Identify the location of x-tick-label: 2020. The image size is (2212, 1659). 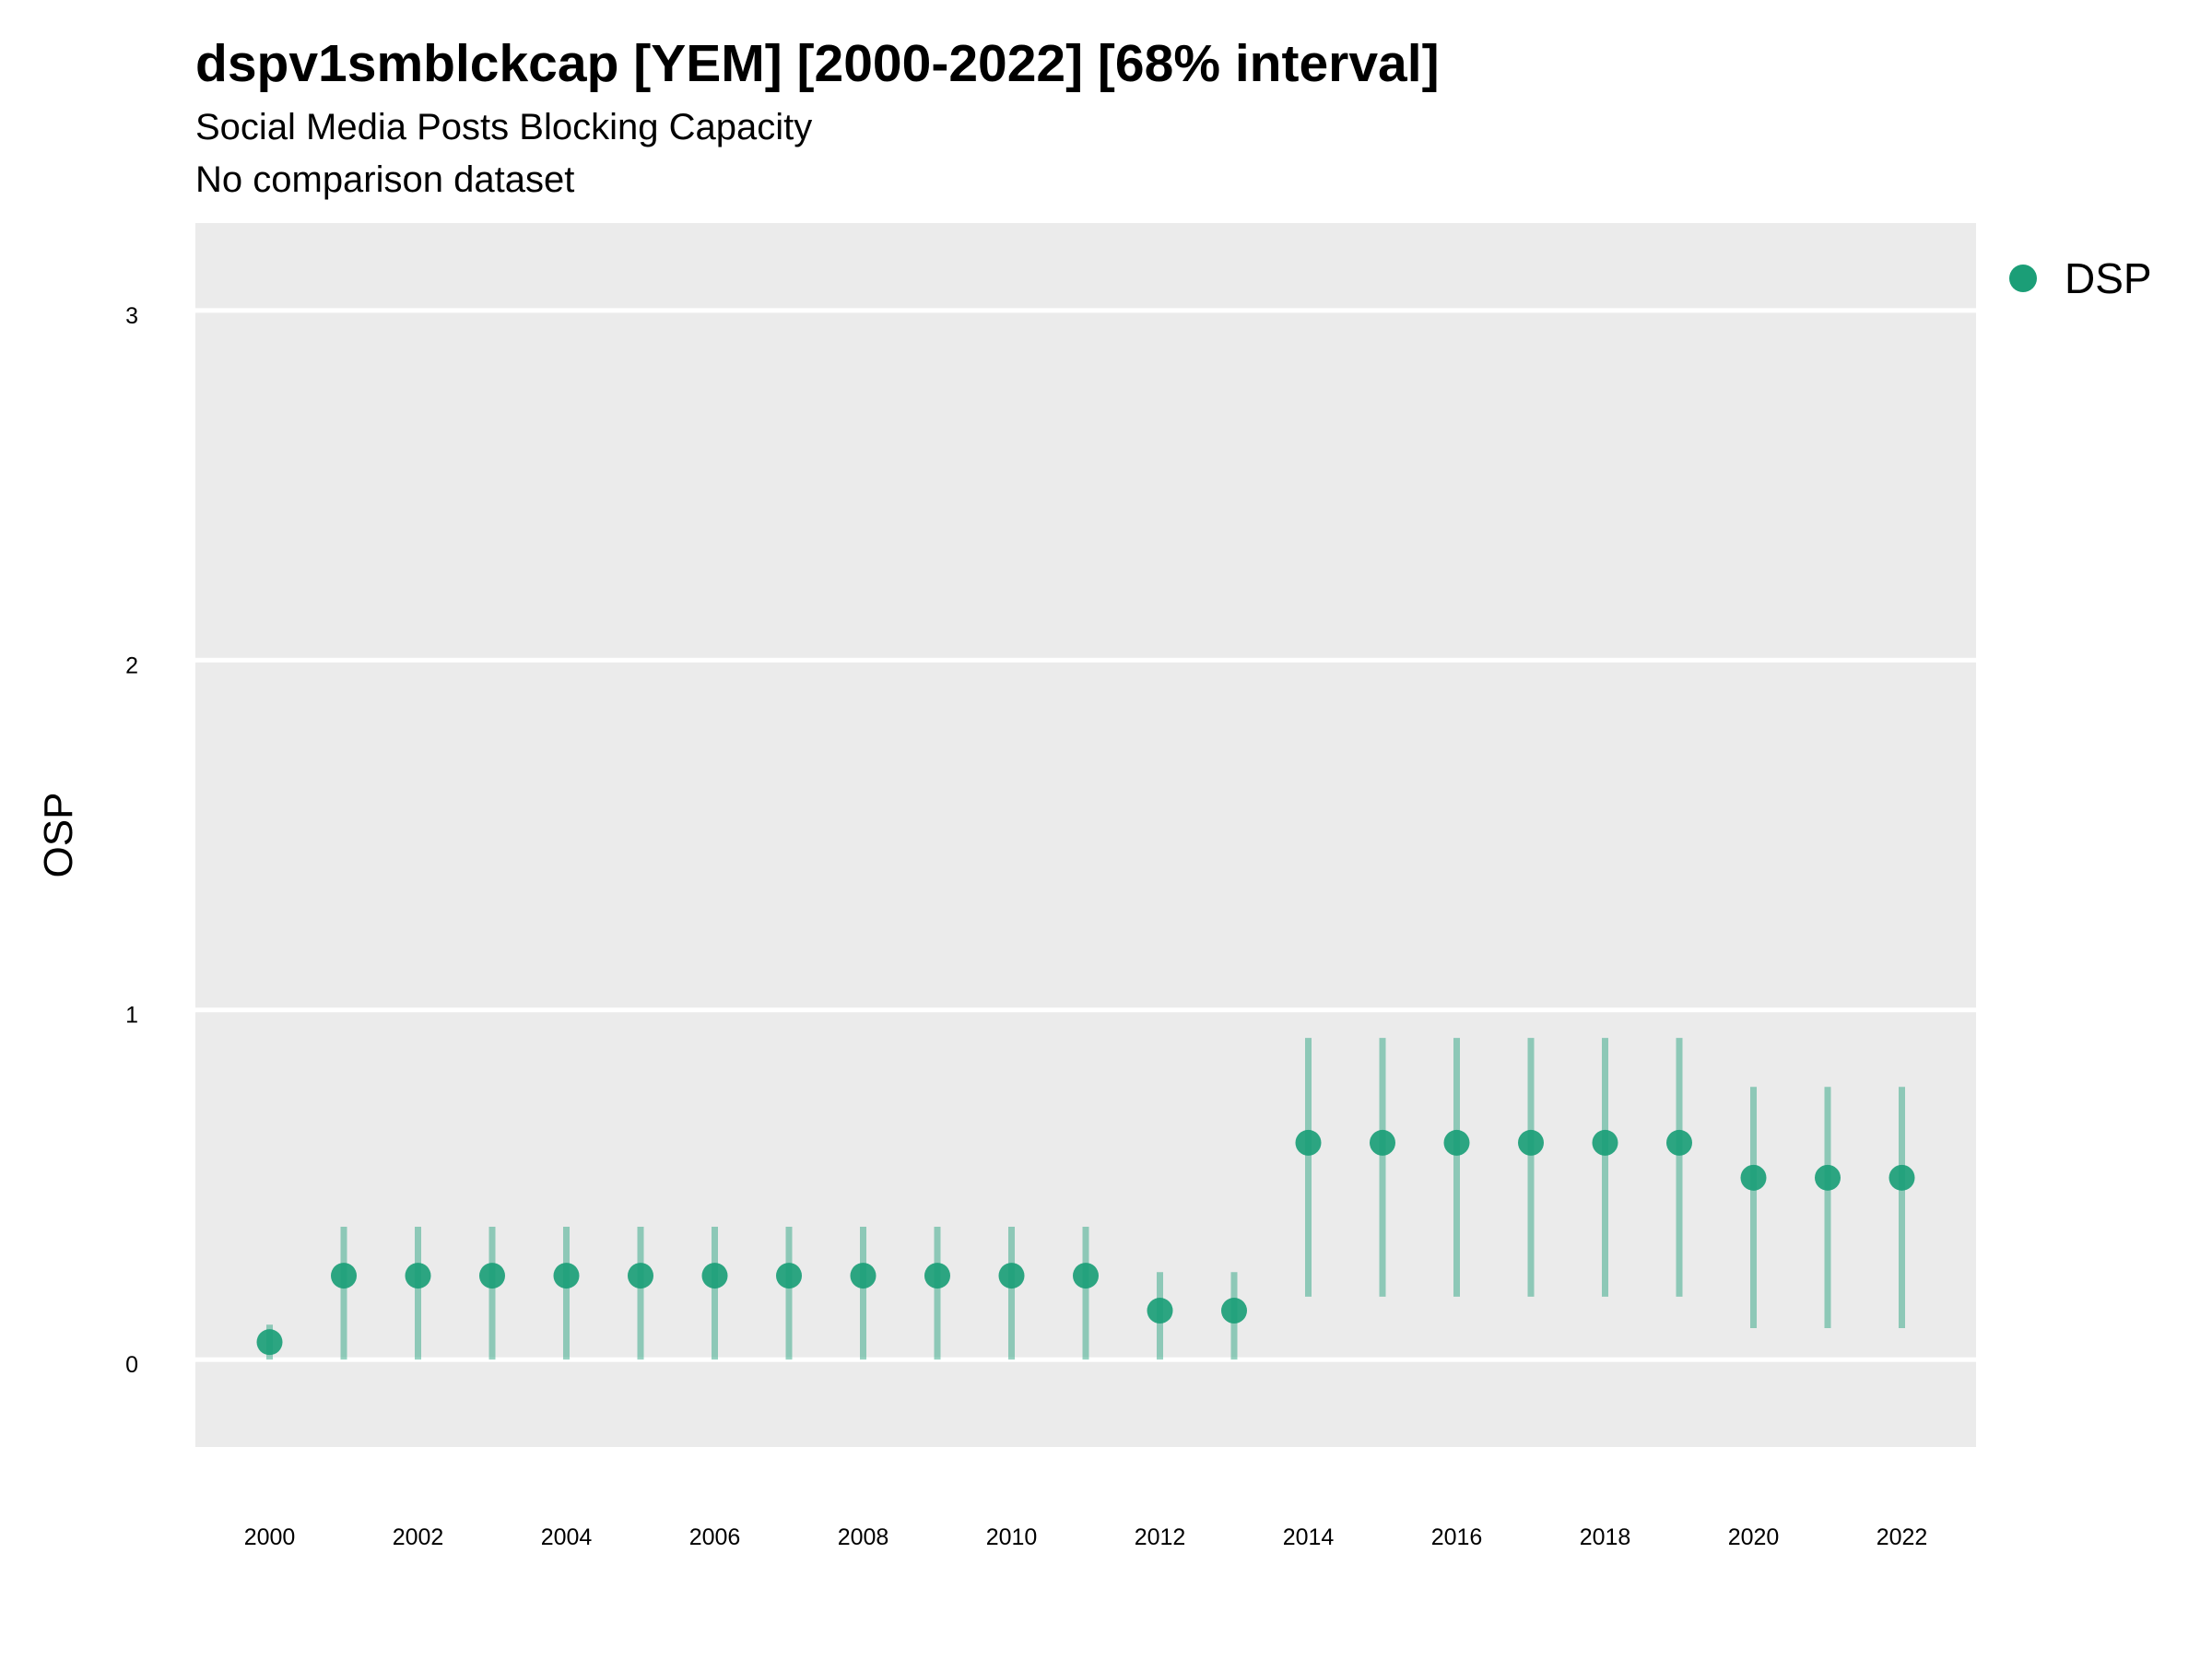
(1754, 1537).